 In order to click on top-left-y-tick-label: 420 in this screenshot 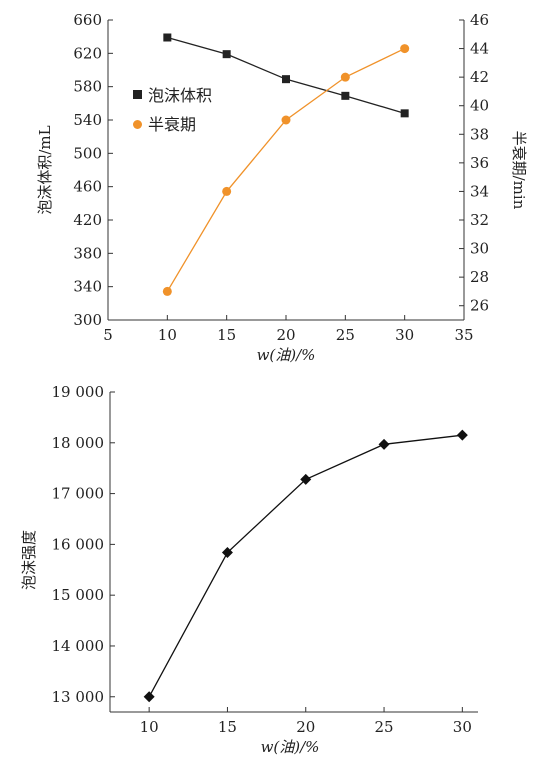, I will do `click(87, 220)`.